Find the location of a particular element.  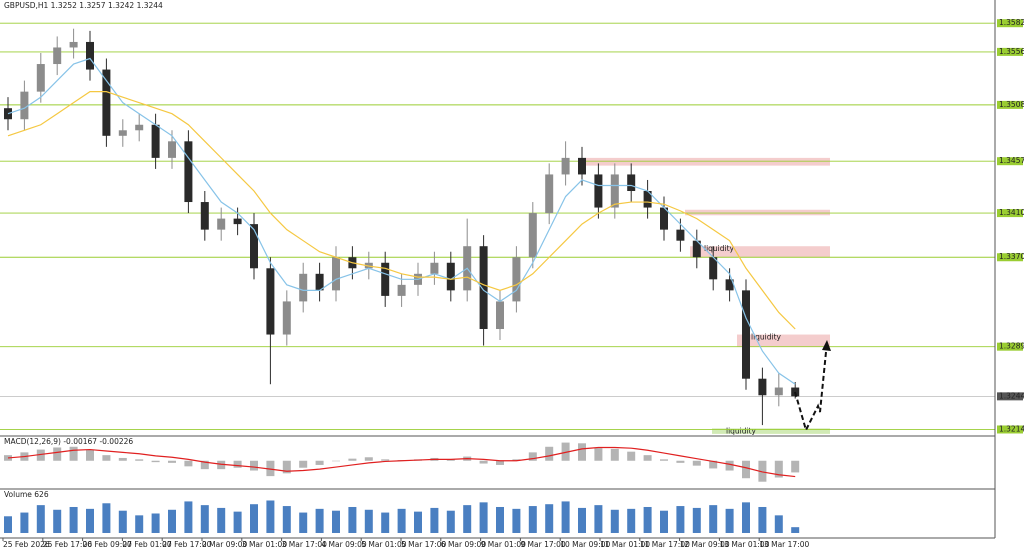

level-label: 1.3289 is located at coordinates (1011, 346).